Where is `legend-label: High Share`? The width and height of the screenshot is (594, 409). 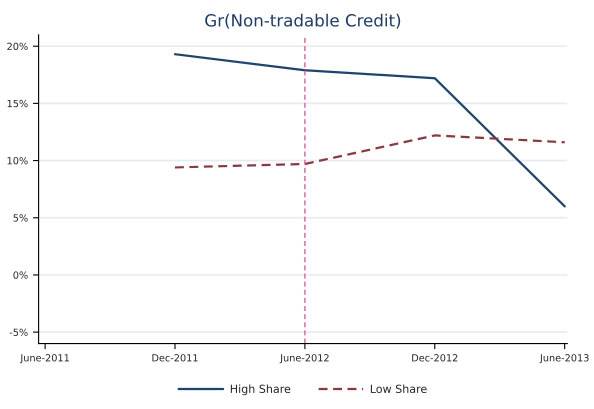 legend-label: High Share is located at coordinates (260, 390).